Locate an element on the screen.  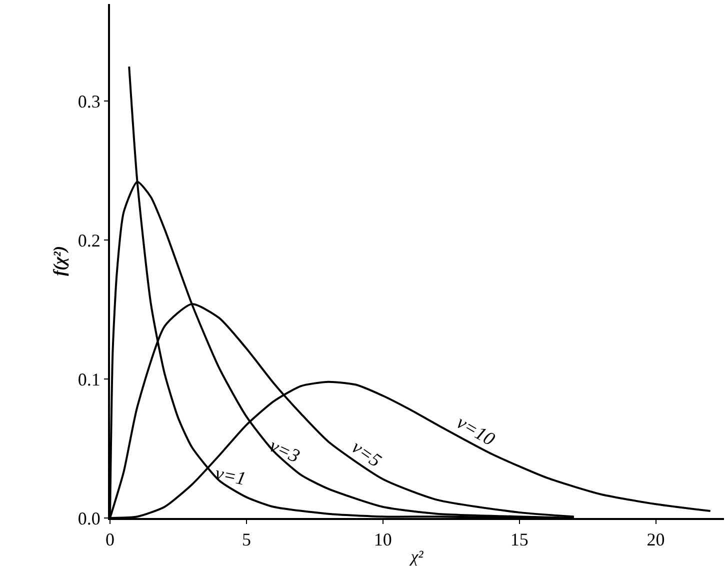
y-tick-label: 0.0 is located at coordinates (89, 518).